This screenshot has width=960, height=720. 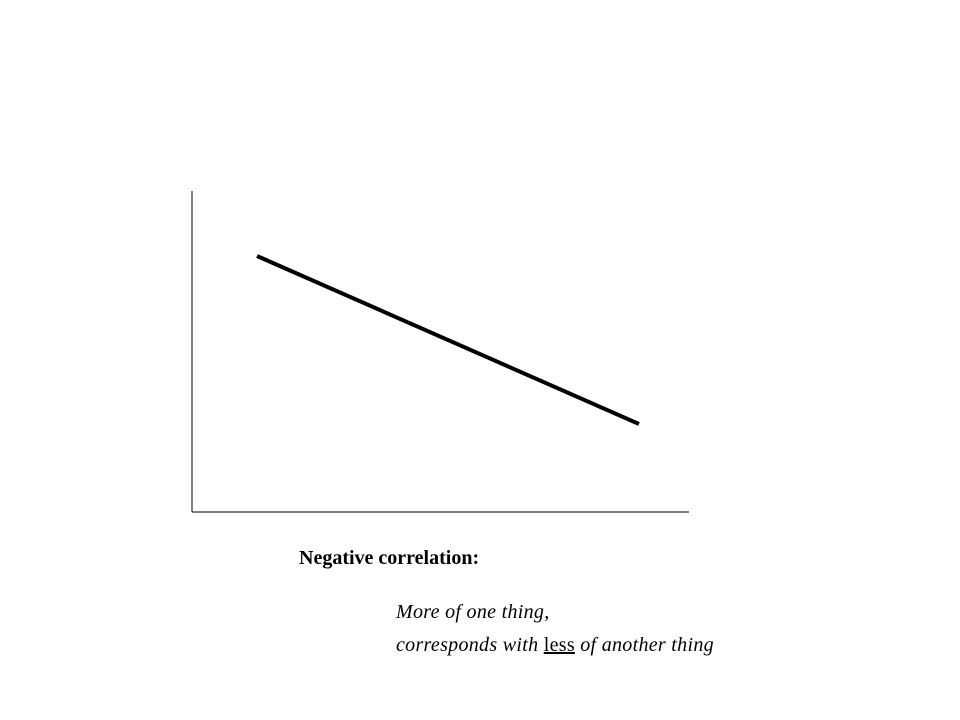 I want to click on caption-line: More of one thing,, so click(x=473, y=612).